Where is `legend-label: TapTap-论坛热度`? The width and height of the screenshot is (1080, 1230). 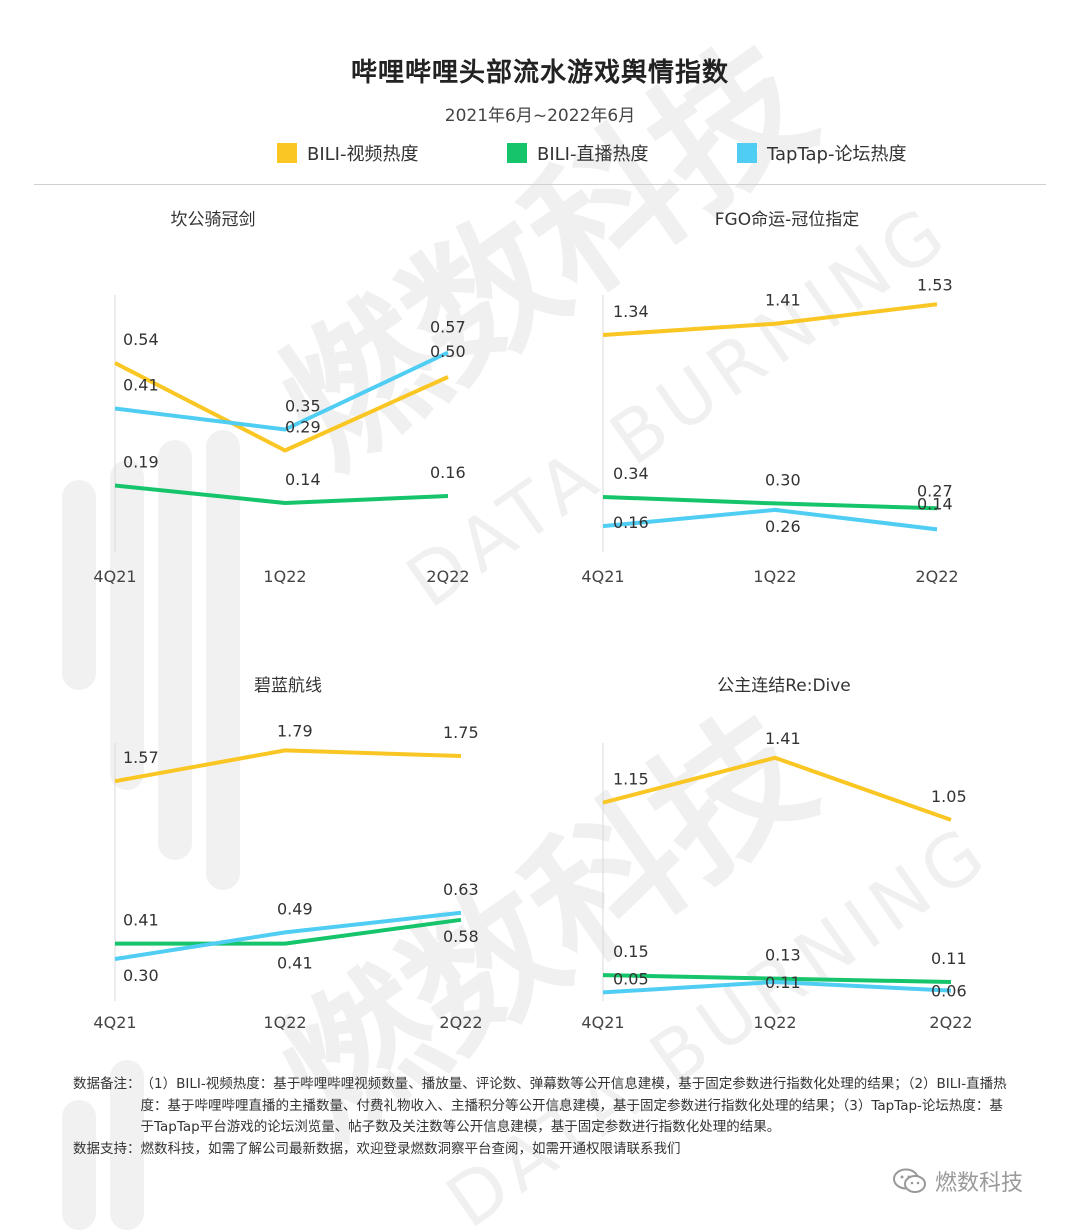
legend-label: TapTap-论坛热度 is located at coordinates (837, 154).